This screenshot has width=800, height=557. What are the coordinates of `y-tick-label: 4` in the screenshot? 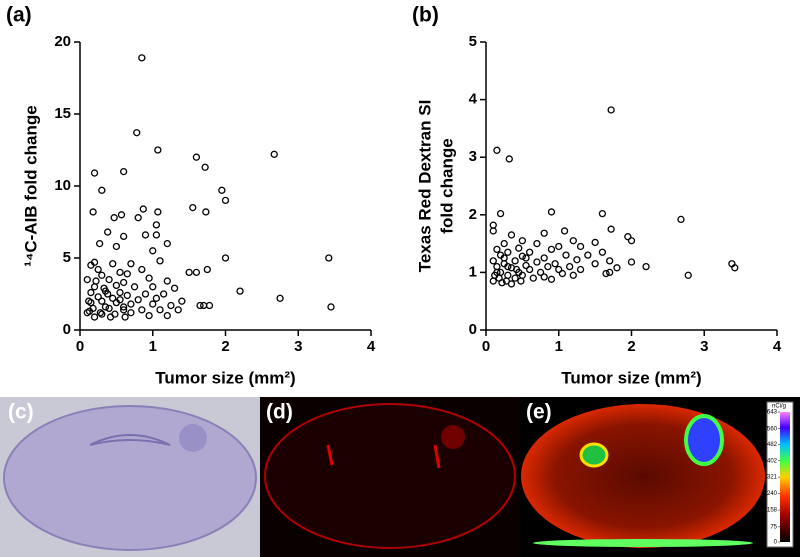 It's located at (473, 99).